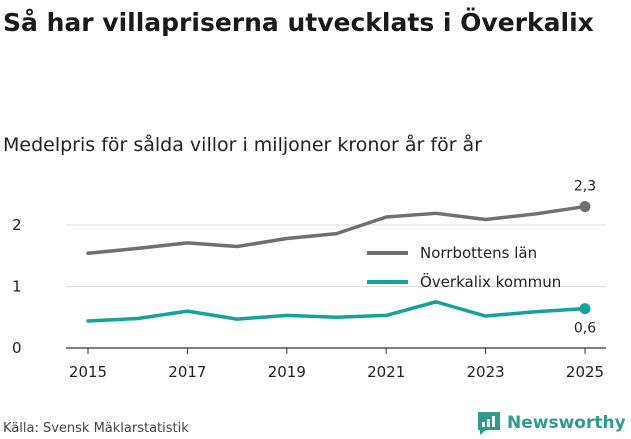 This screenshot has height=439, width=631. Describe the element at coordinates (96, 428) in the screenshot. I see `source-note: Källa: Svensk Mäklarstatistik` at that location.